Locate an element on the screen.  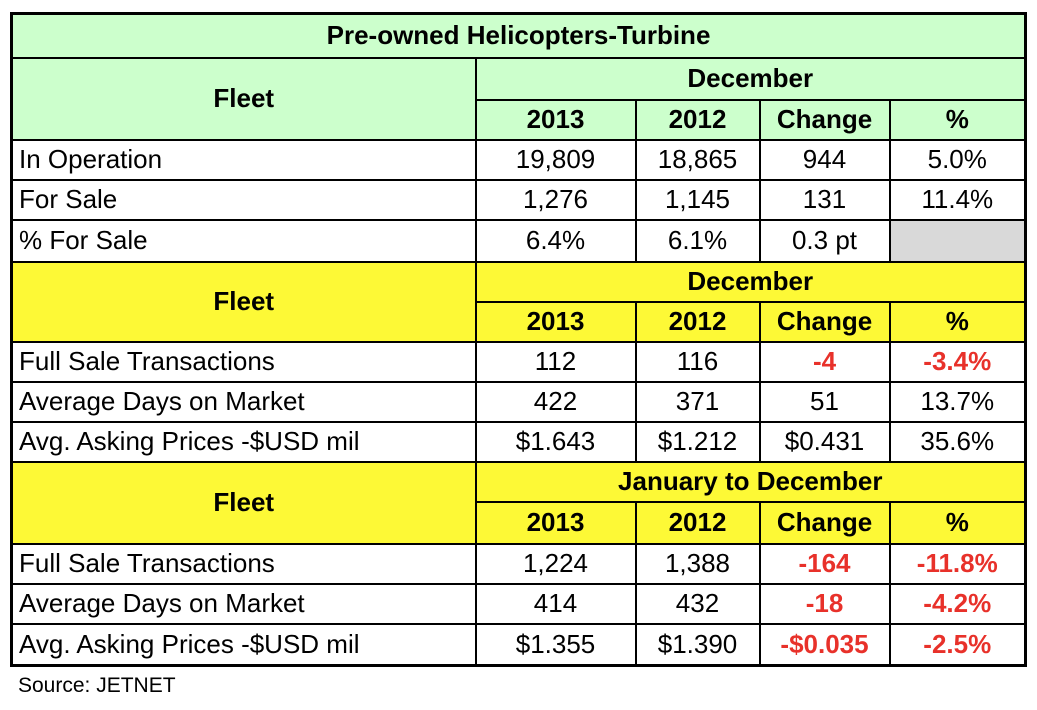
table-row: For Sale 1,276 1,145 131 11.4% is located at coordinates (518, 199).